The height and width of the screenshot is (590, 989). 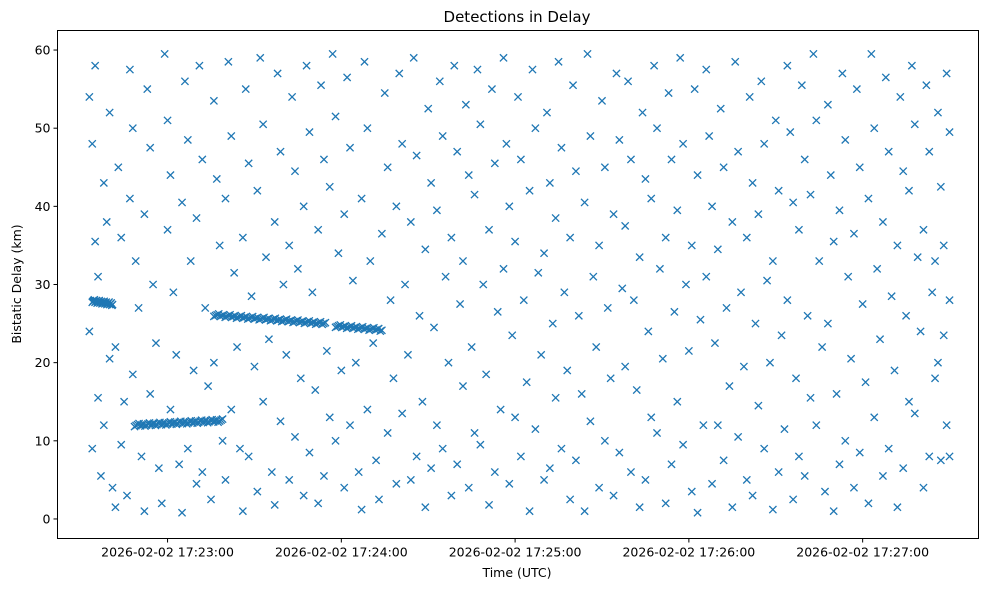 What do you see at coordinates (516, 572) in the screenshot?
I see `x-axis-label: Time (UTC)` at bounding box center [516, 572].